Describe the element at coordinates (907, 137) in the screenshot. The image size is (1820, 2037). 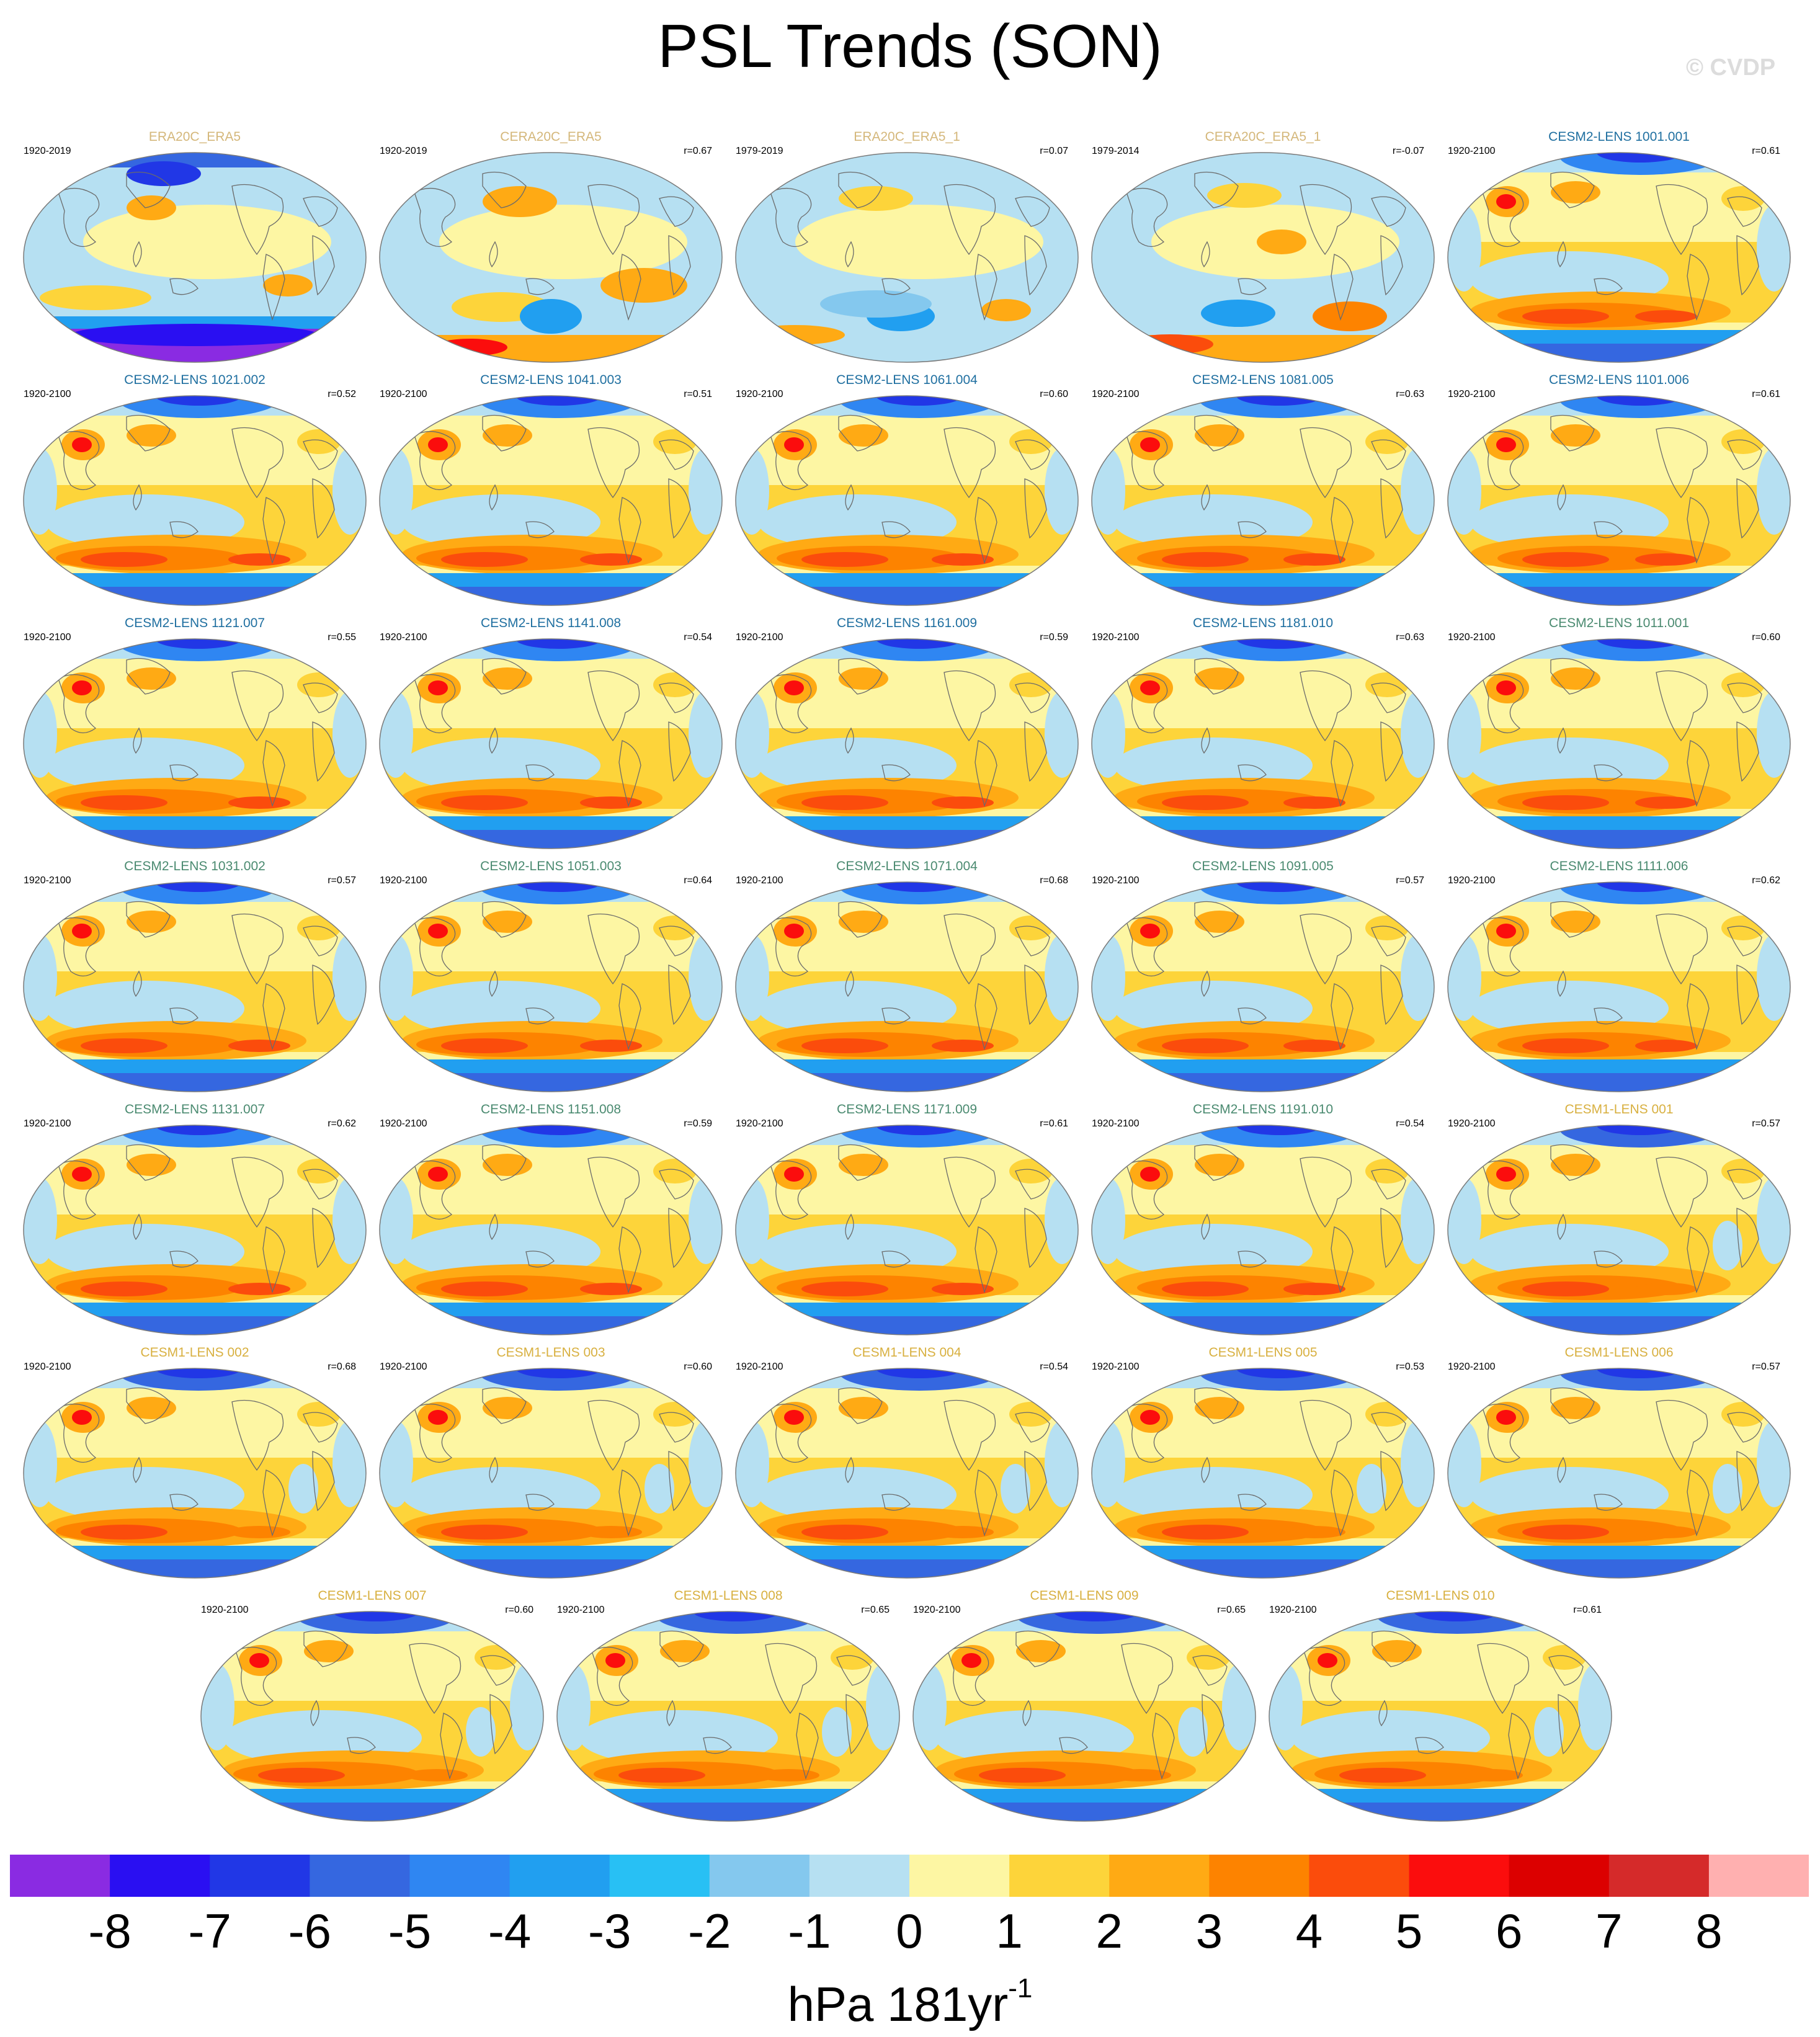
I see `panel-case-name: ERA20C_ERA5_1` at that location.